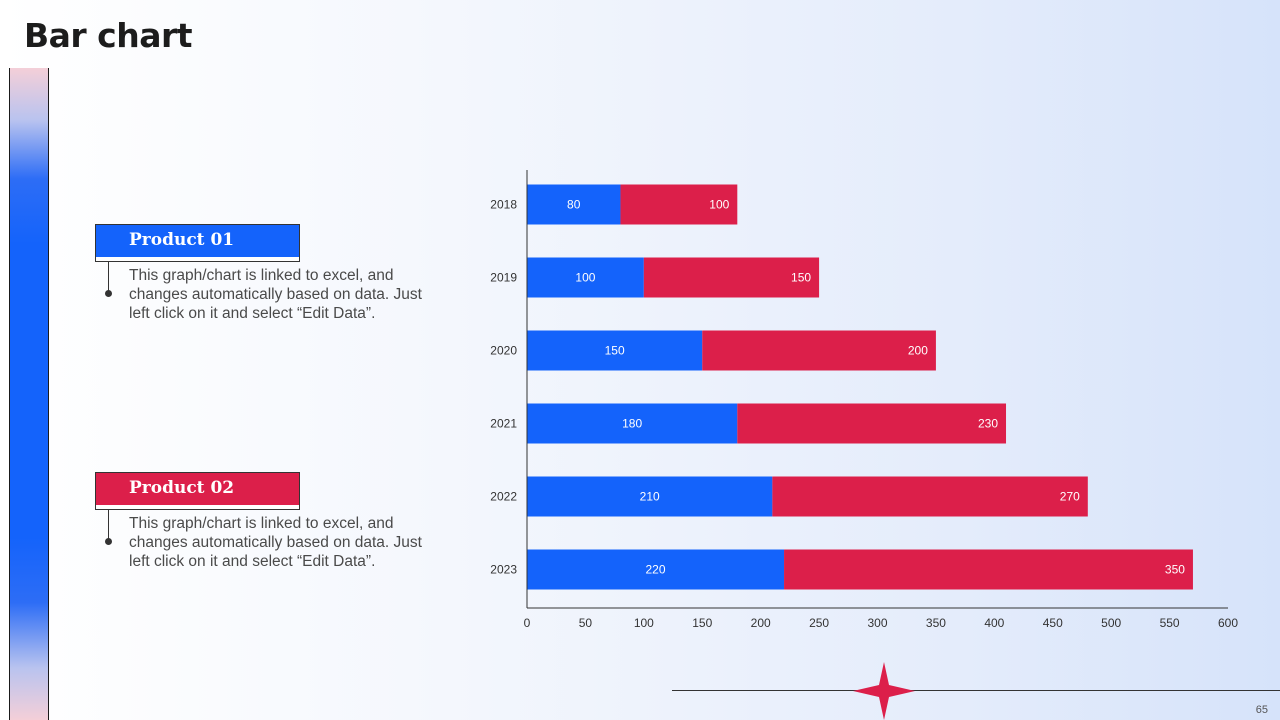  What do you see at coordinates (761, 623) in the screenshot?
I see `x-tick-label-200: 200` at bounding box center [761, 623].